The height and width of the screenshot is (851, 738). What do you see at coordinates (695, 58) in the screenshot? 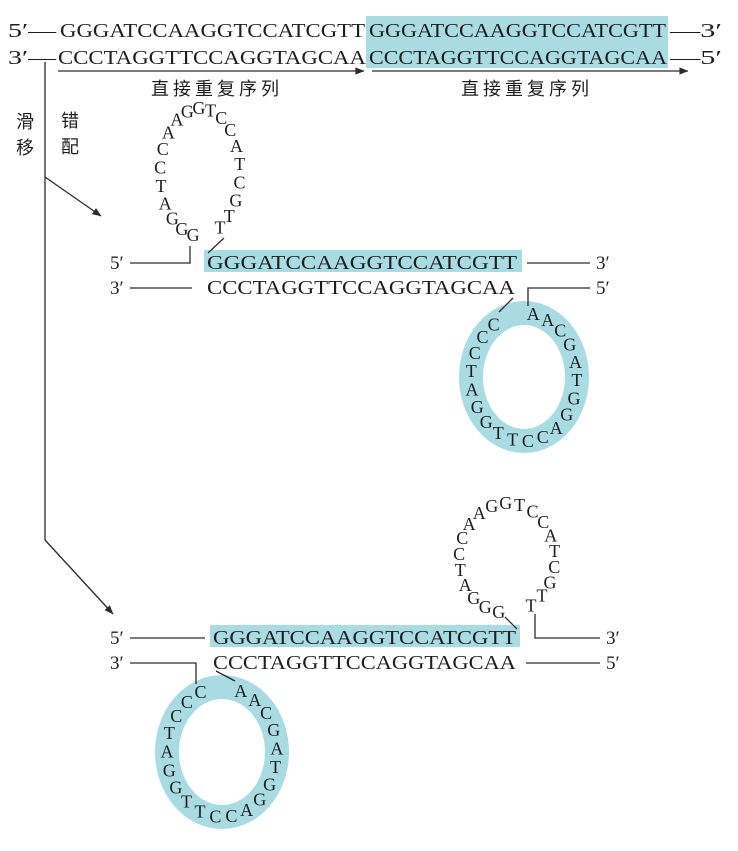
I see `strand2-right-end: —5′` at bounding box center [695, 58].